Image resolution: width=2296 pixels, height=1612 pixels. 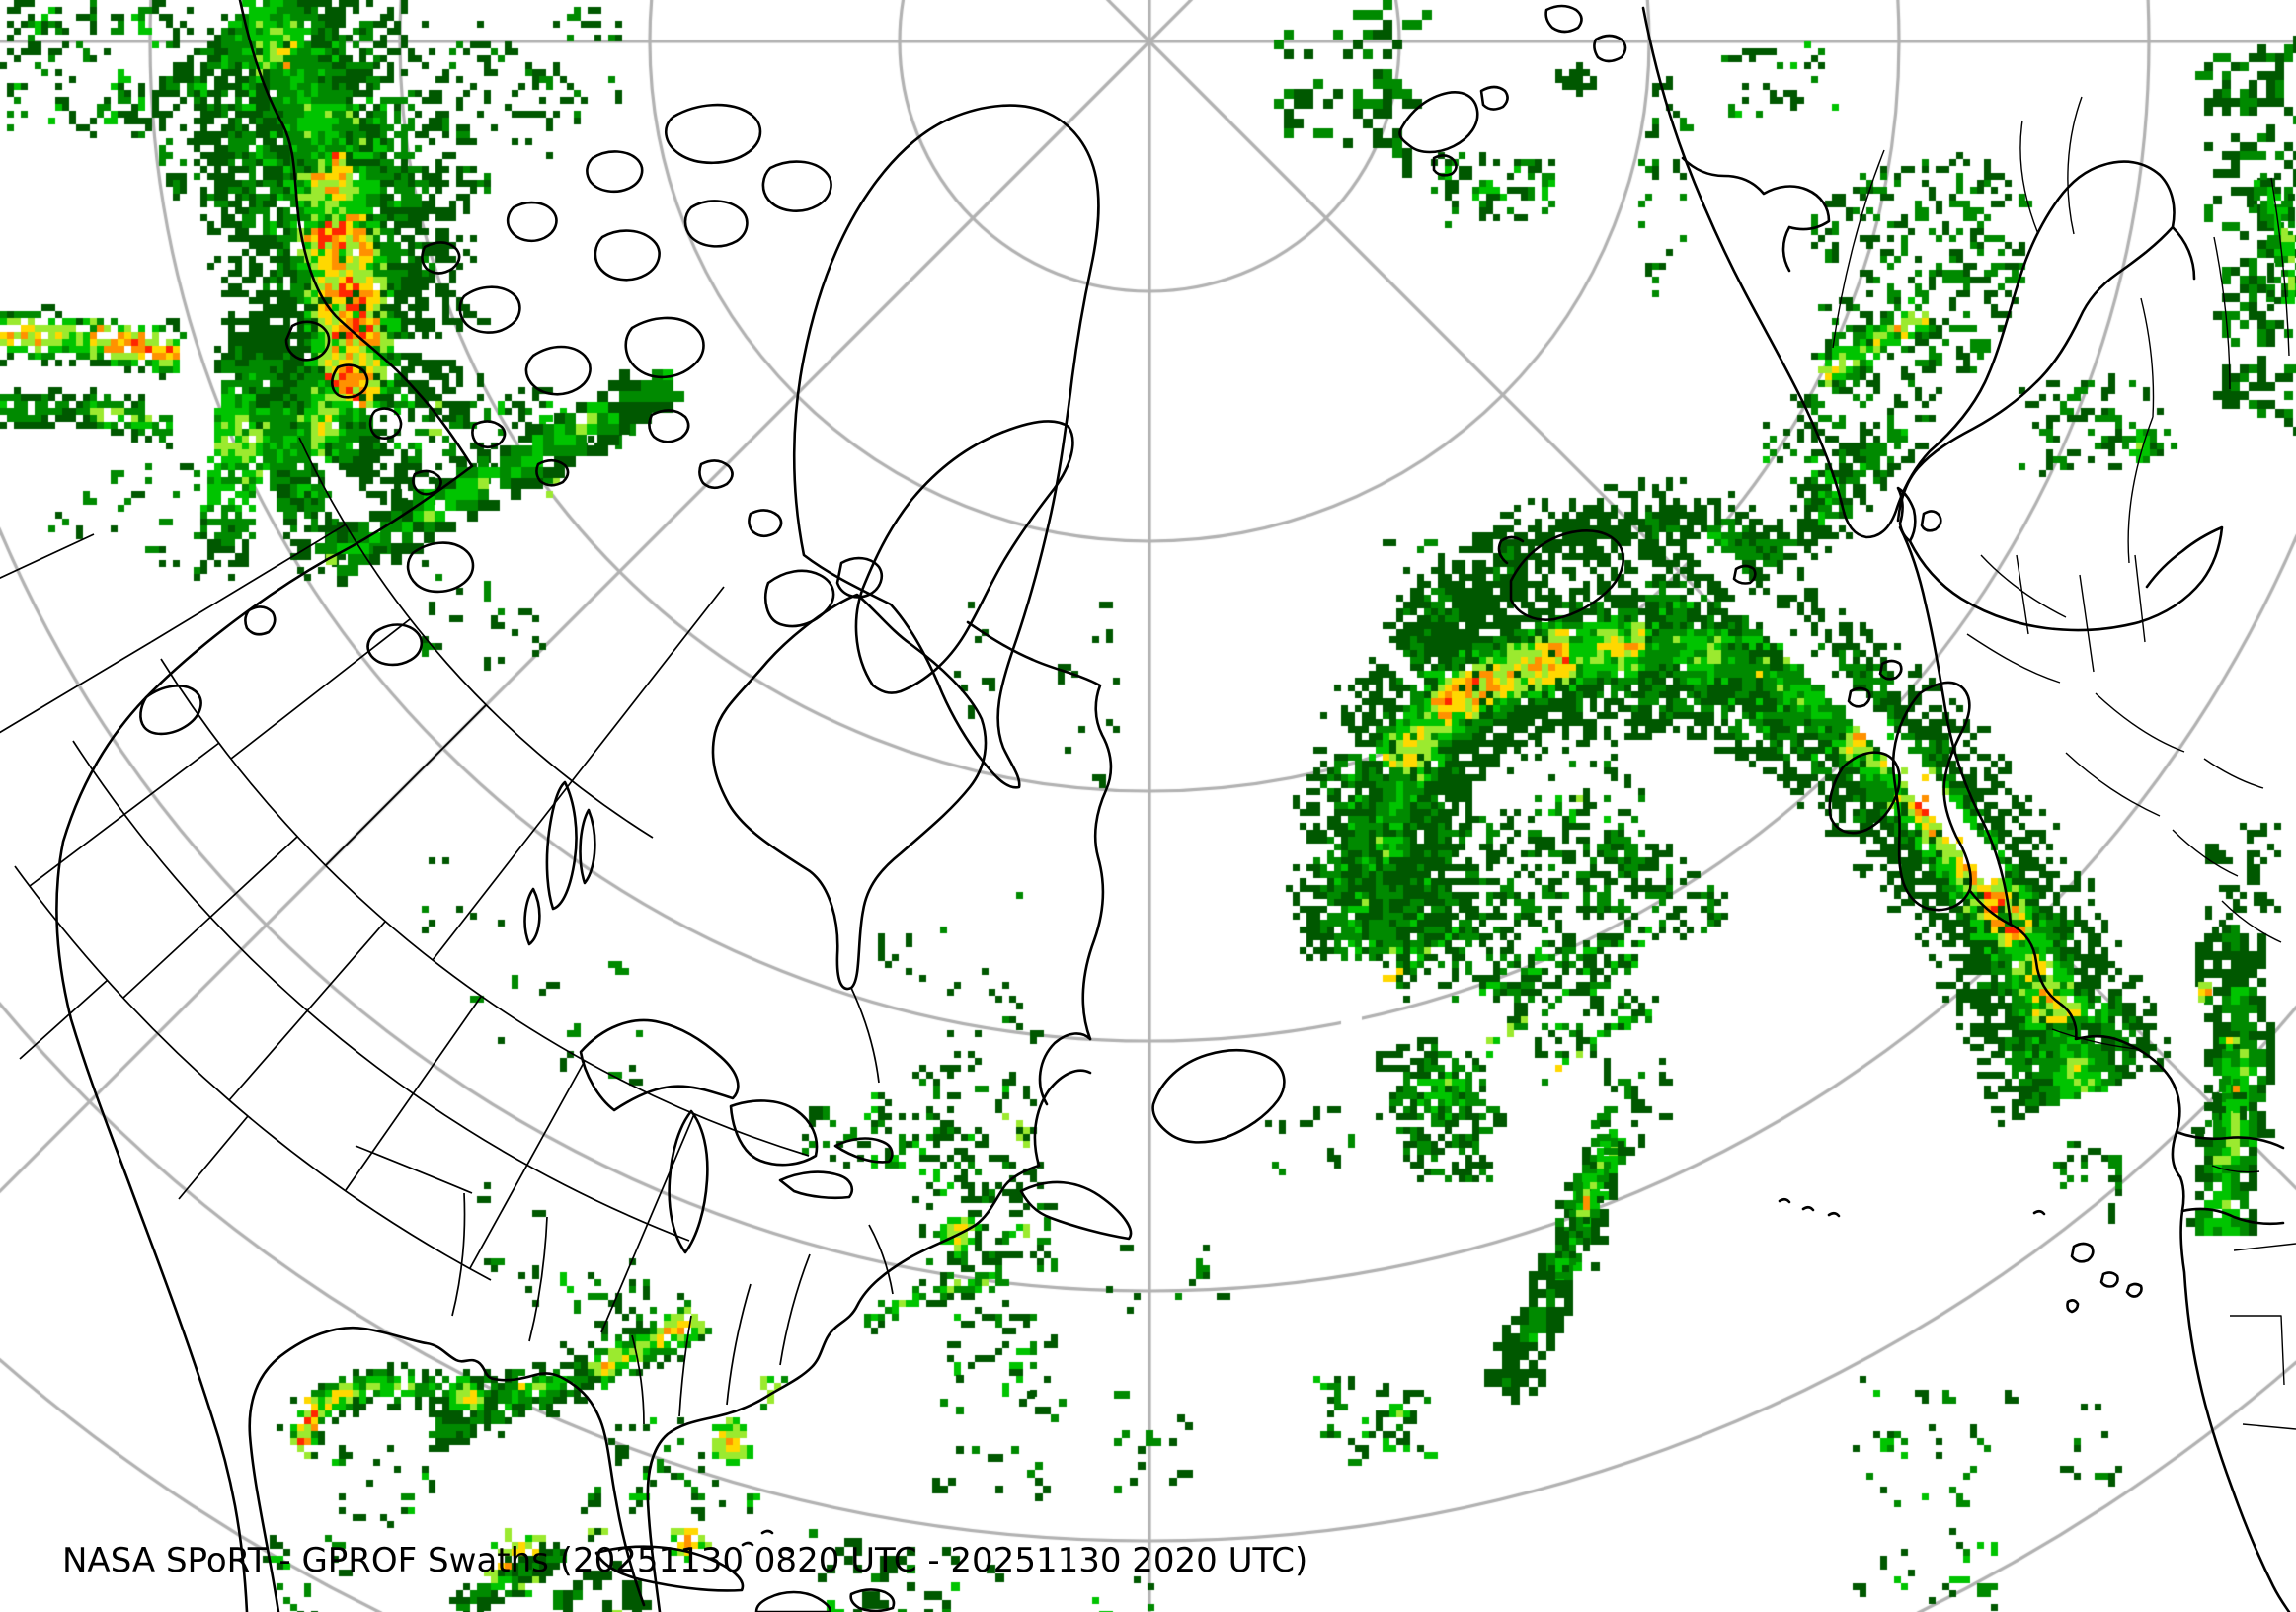 I want to click on hispaniola-jamaica, so click(x=825, y=1600).